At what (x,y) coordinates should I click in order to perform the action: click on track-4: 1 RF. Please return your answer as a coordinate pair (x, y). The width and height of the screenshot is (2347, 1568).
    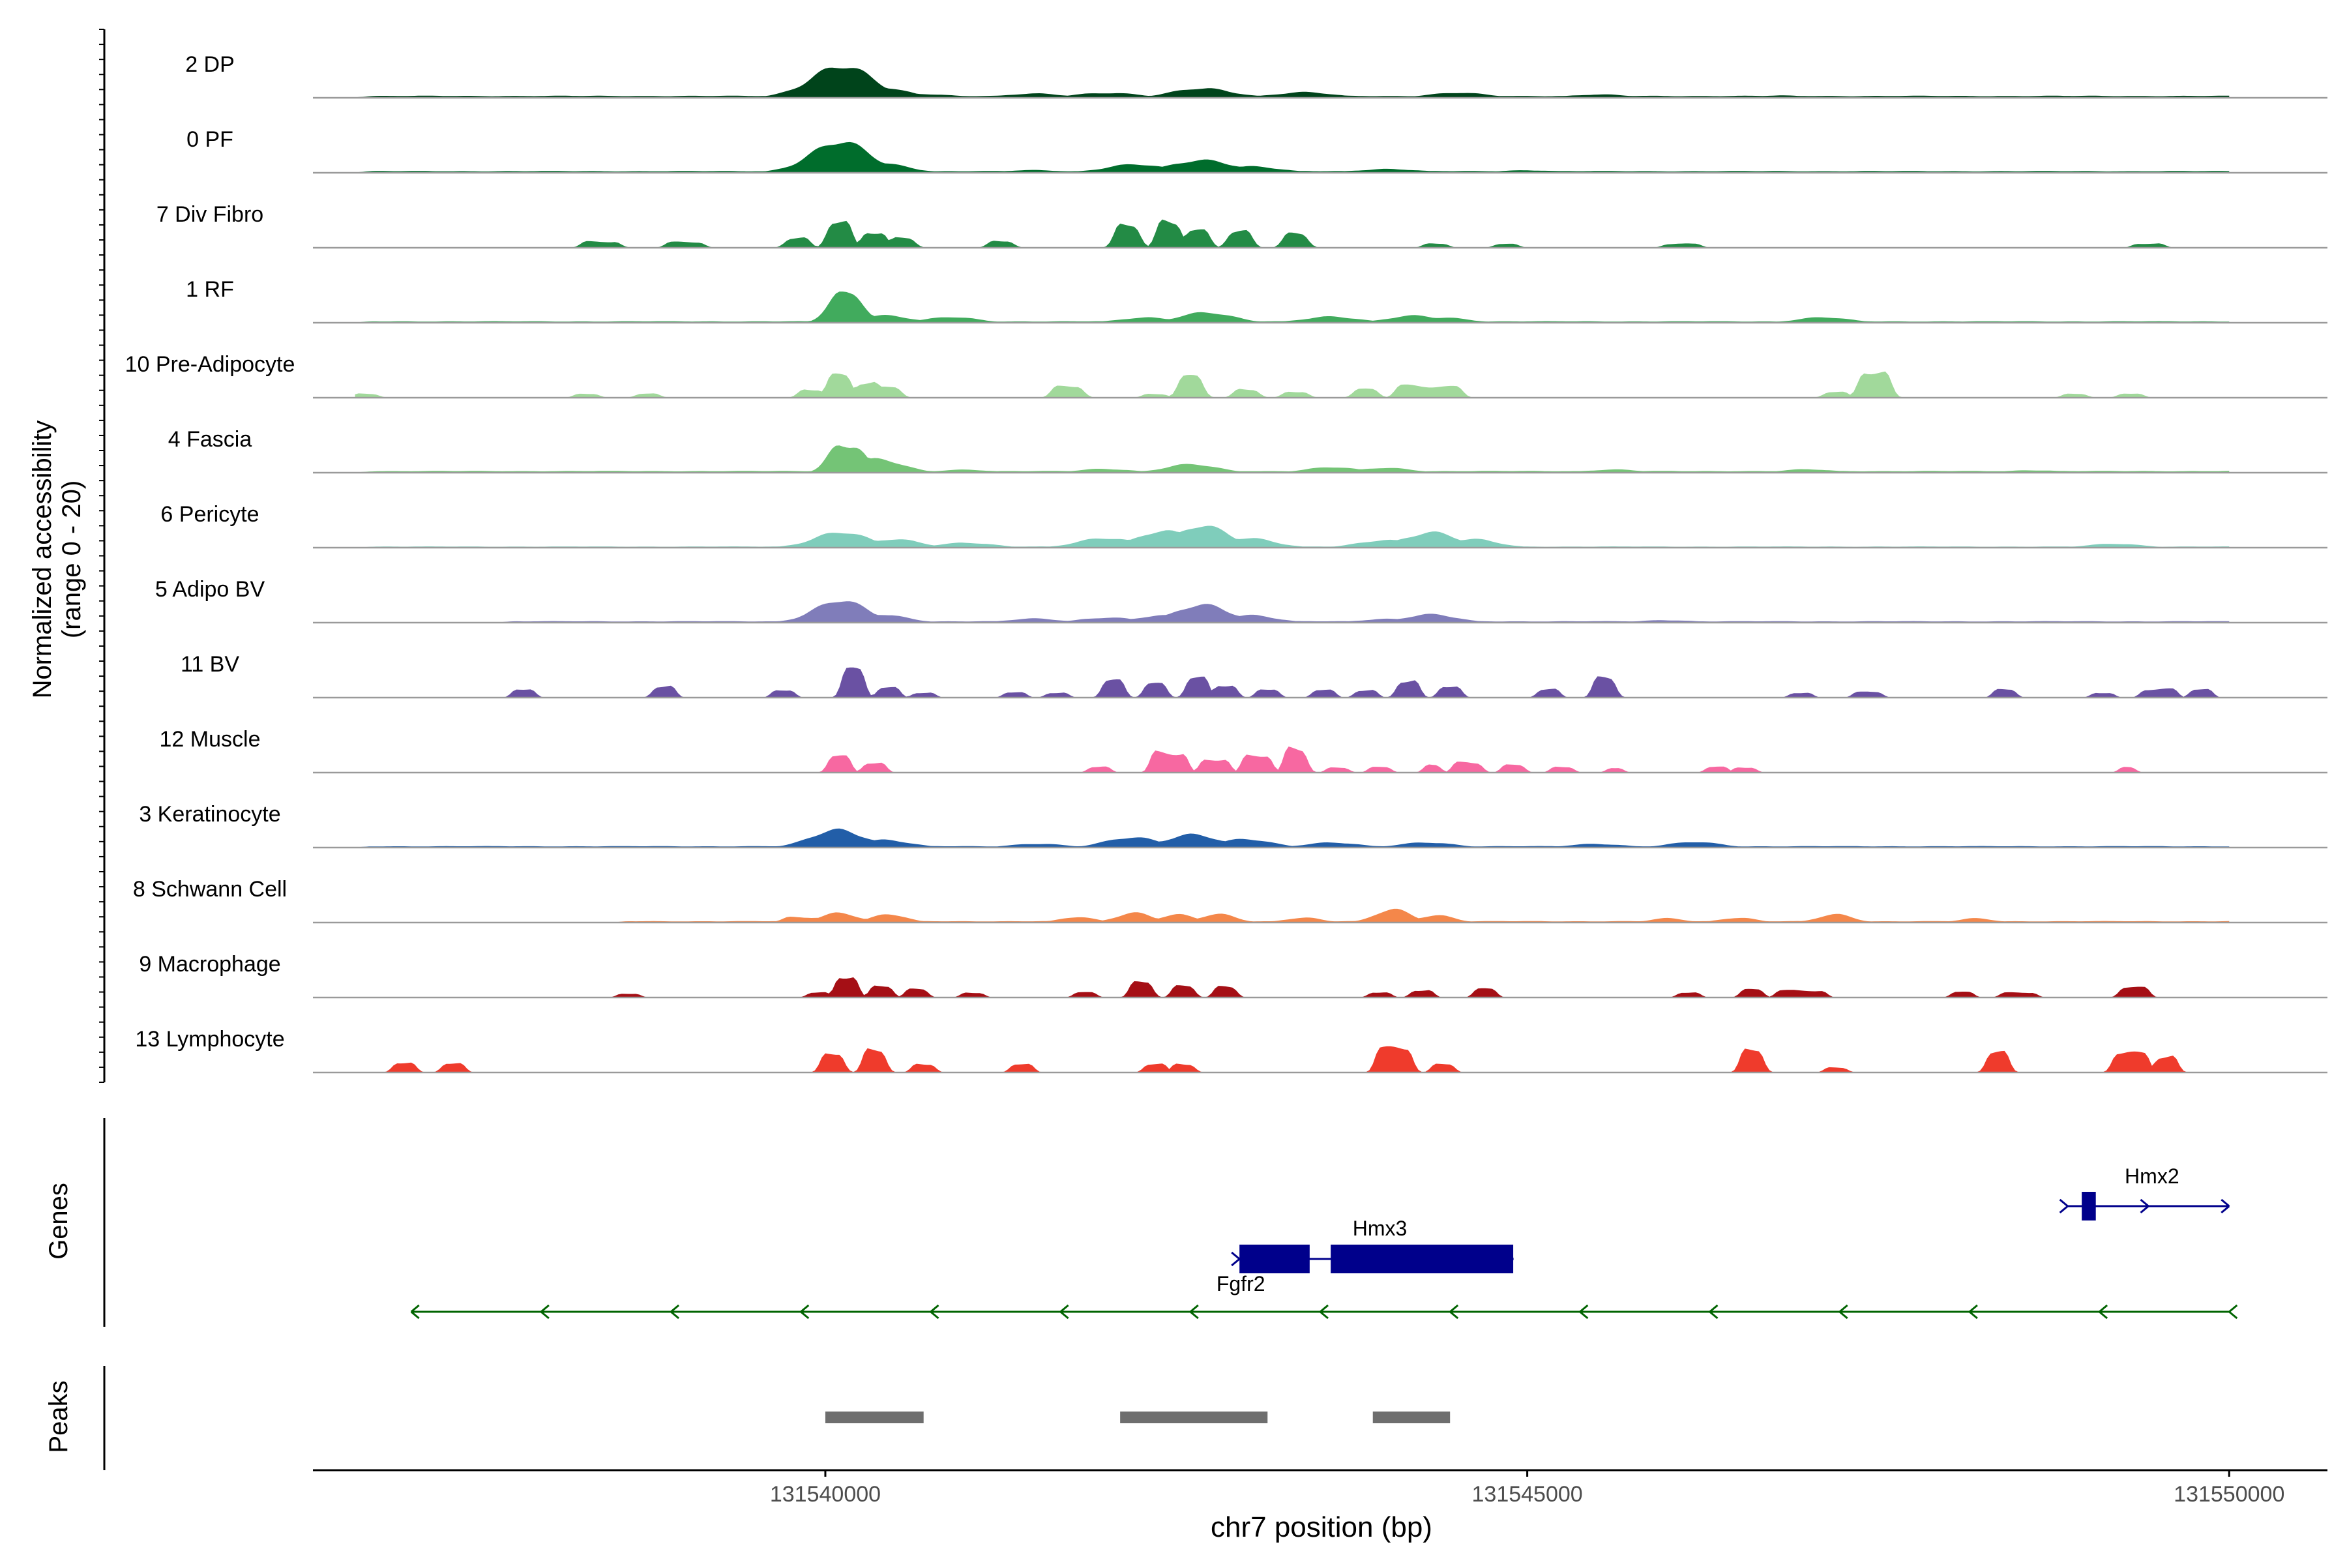
    Looking at the image, I should click on (1256, 300).